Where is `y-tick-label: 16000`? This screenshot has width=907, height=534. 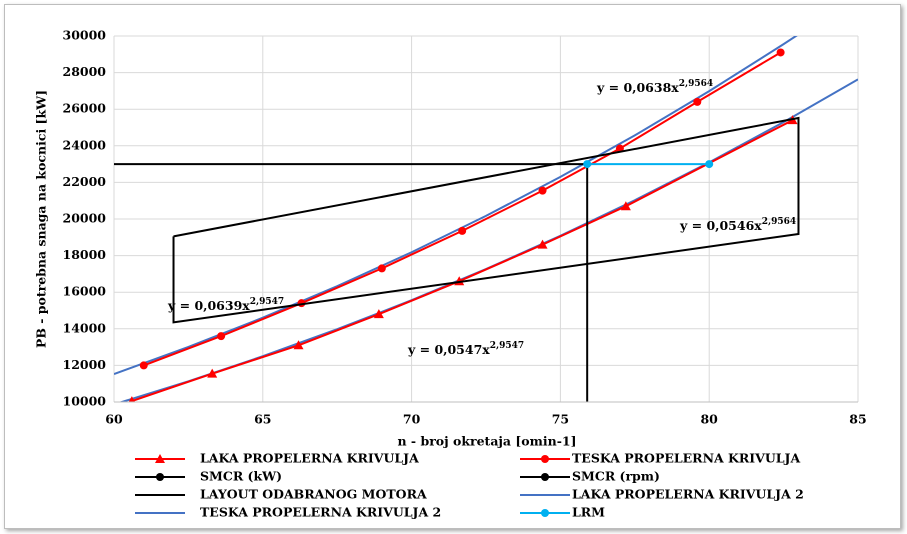
y-tick-label: 16000 is located at coordinates (85, 291).